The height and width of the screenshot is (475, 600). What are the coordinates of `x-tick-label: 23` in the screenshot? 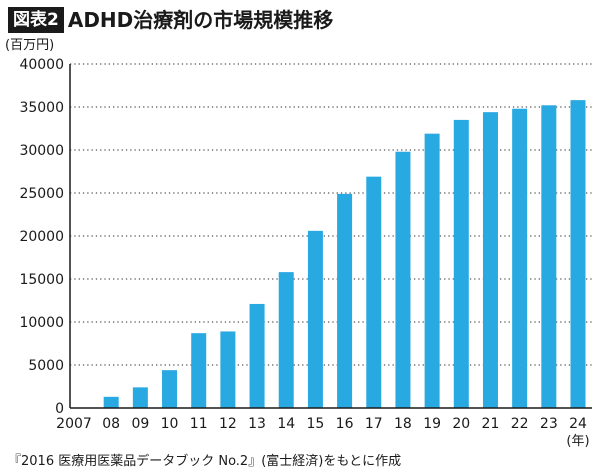 It's located at (549, 424).